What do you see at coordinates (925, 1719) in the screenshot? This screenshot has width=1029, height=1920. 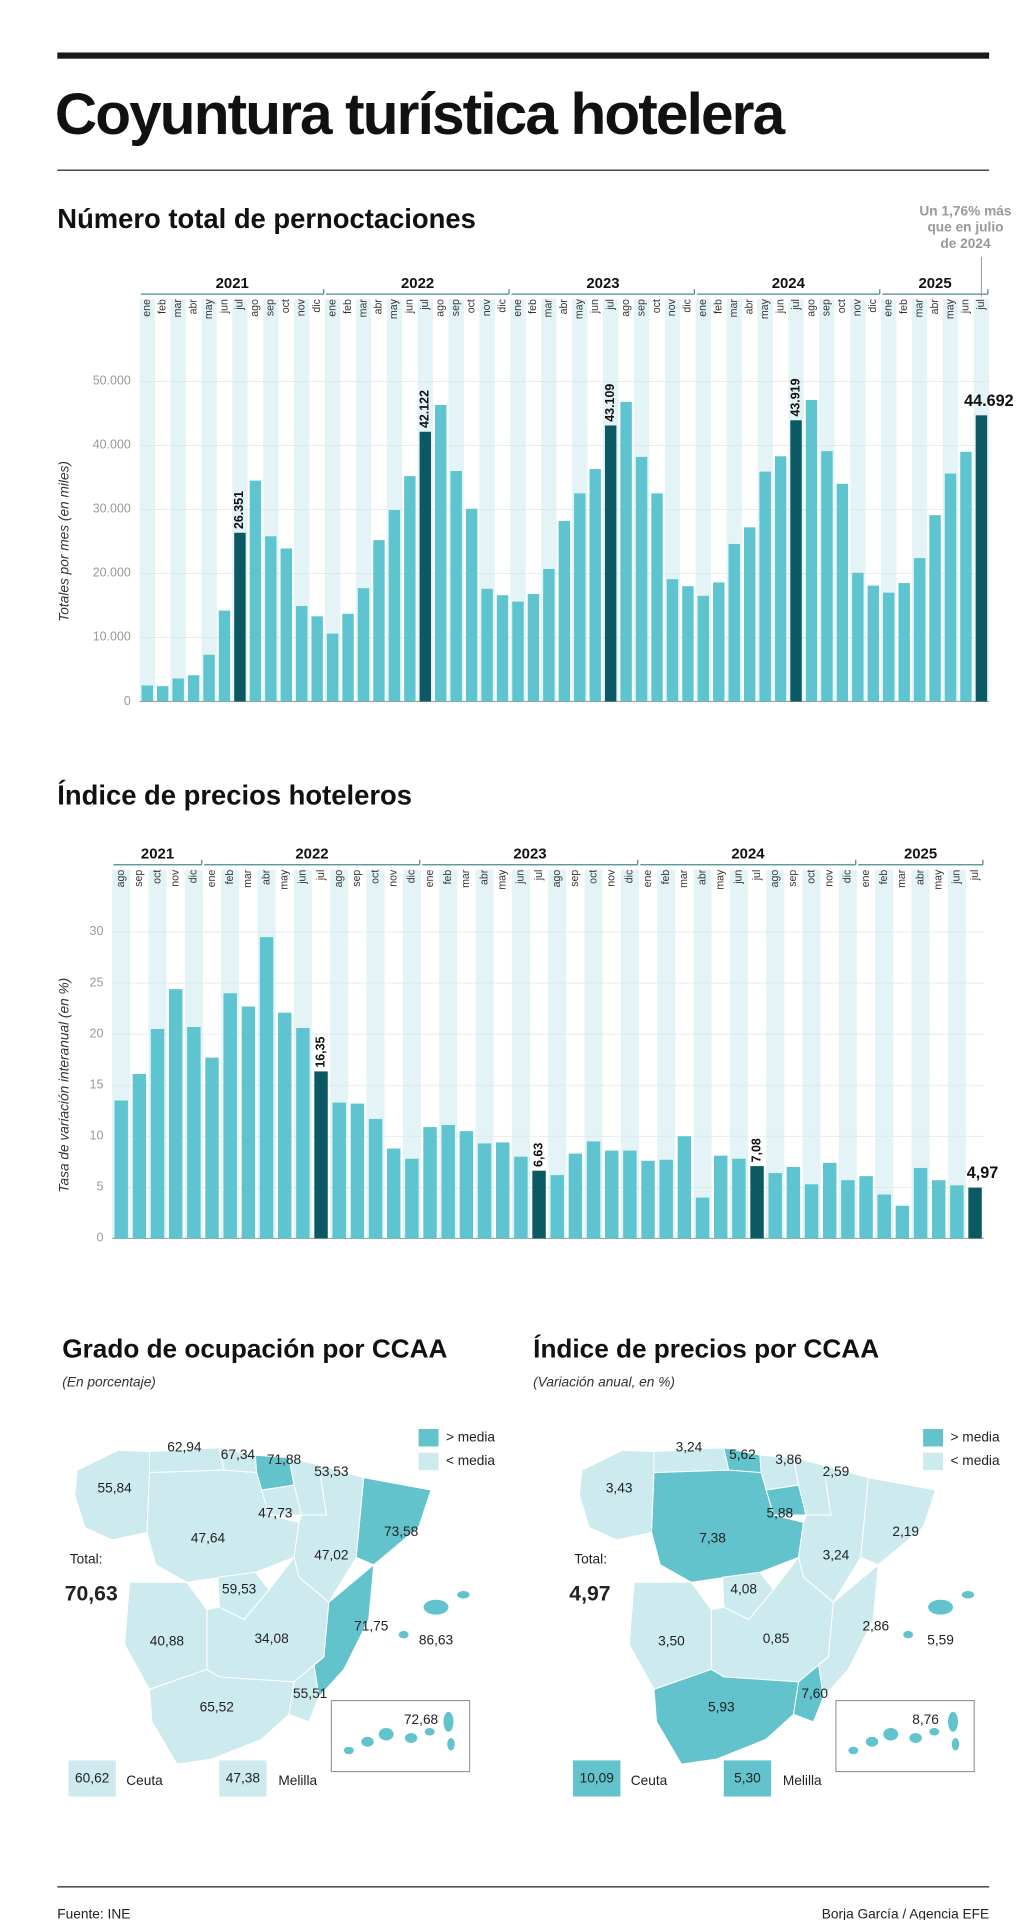 I see `region-value: 8,76` at bounding box center [925, 1719].